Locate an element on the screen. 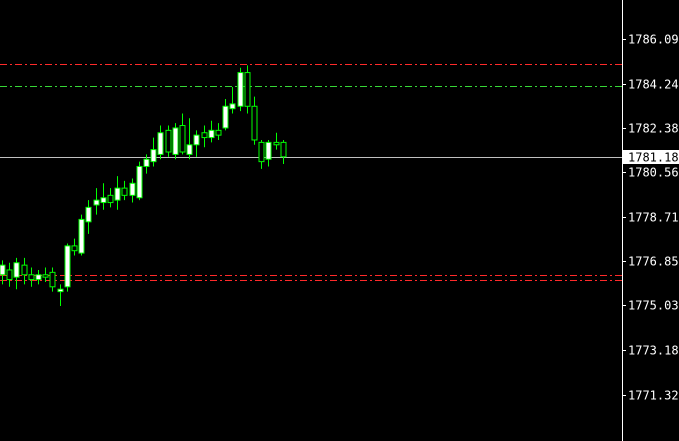  current-price-tag: 1781.185 is located at coordinates (651, 157).